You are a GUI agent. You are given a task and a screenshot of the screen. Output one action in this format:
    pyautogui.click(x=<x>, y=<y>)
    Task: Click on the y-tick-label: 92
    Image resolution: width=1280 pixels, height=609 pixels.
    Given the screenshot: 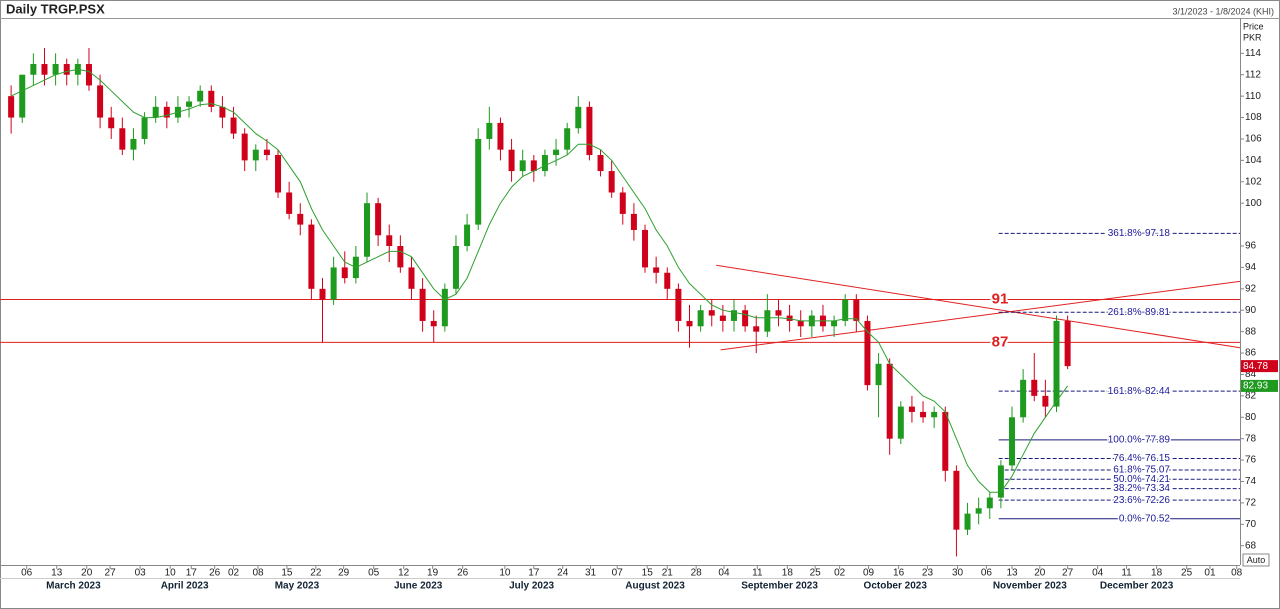 What is the action you would take?
    pyautogui.click(x=1251, y=288)
    